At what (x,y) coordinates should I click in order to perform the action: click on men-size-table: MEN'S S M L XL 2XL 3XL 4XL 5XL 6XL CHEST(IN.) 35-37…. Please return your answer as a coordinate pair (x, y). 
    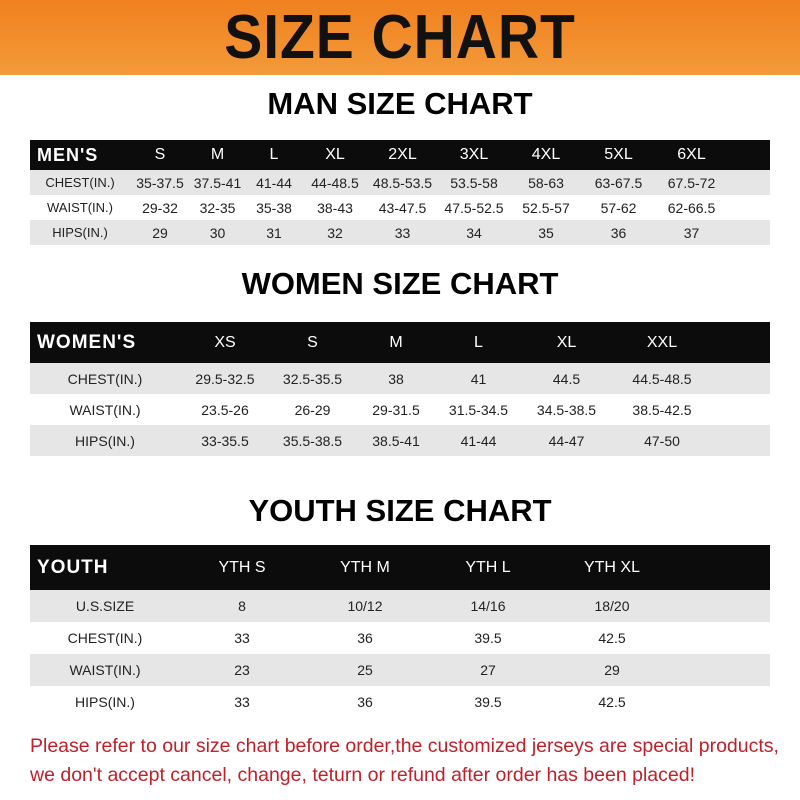
    Looking at the image, I should click on (400, 192).